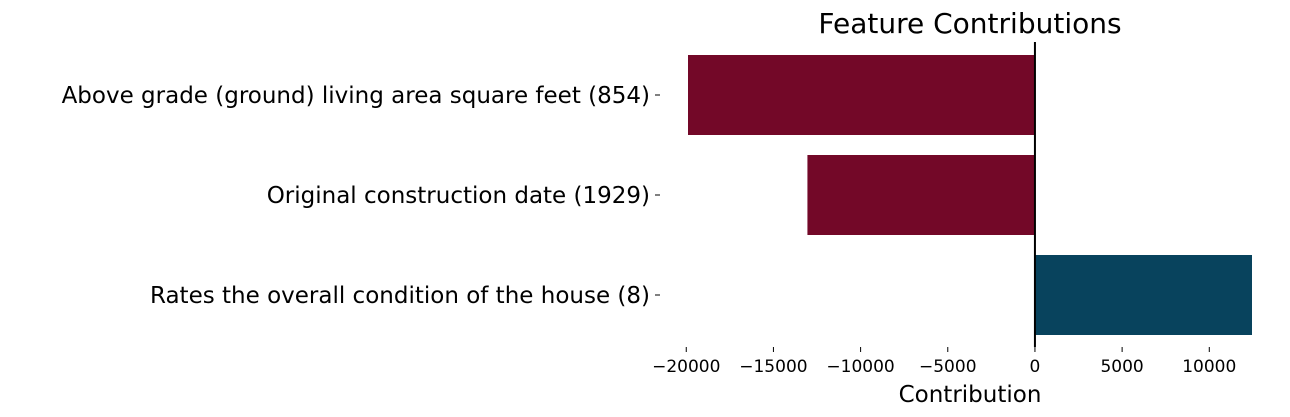 The width and height of the screenshot is (1290, 417). I want to click on x-axis-label: Contribution, so click(970, 395).